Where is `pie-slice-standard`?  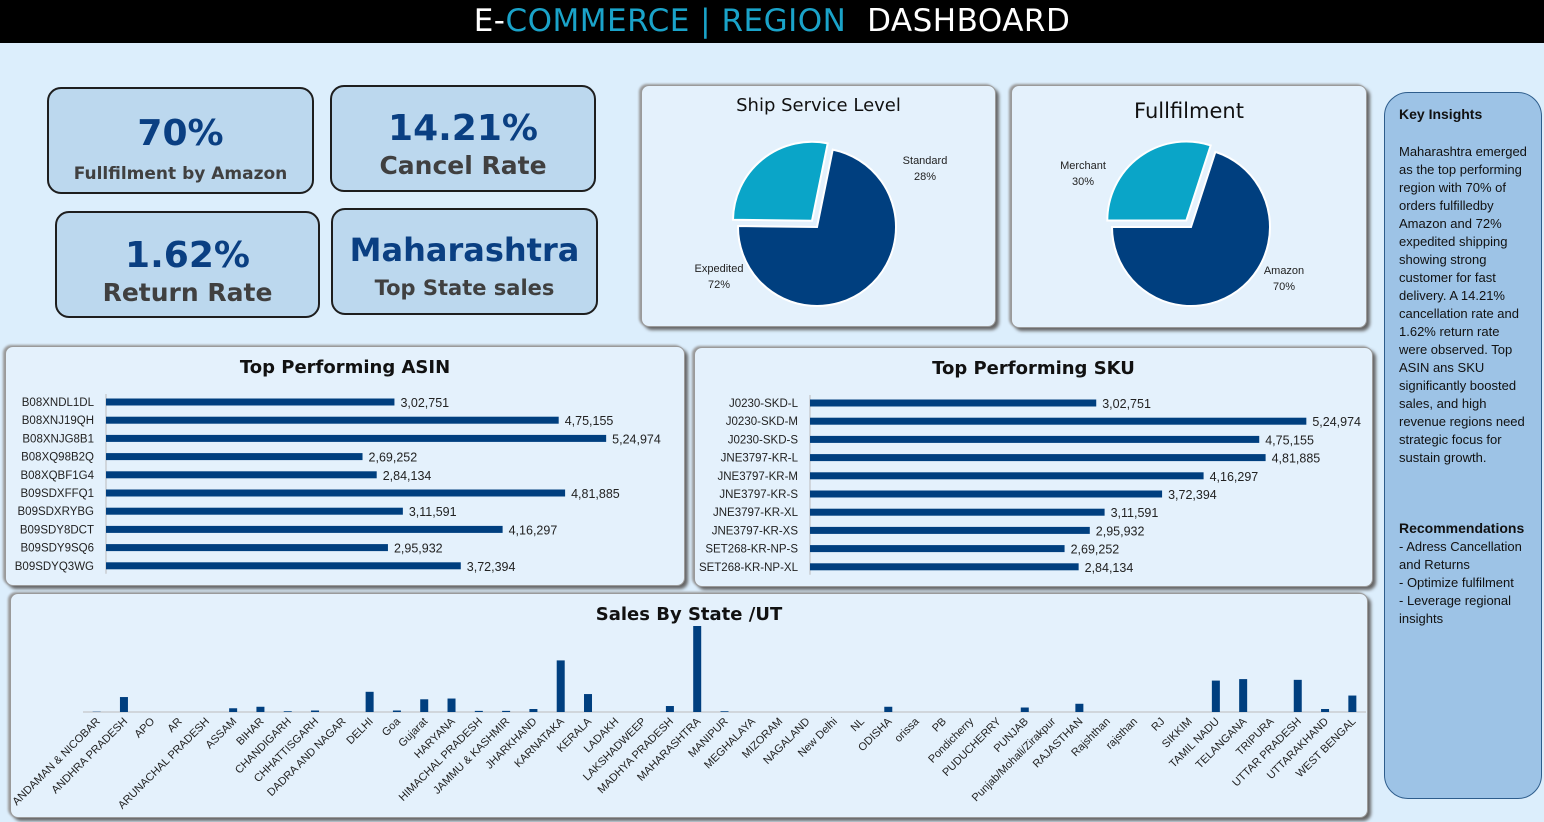
pie-slice-standard is located at coordinates (780, 181).